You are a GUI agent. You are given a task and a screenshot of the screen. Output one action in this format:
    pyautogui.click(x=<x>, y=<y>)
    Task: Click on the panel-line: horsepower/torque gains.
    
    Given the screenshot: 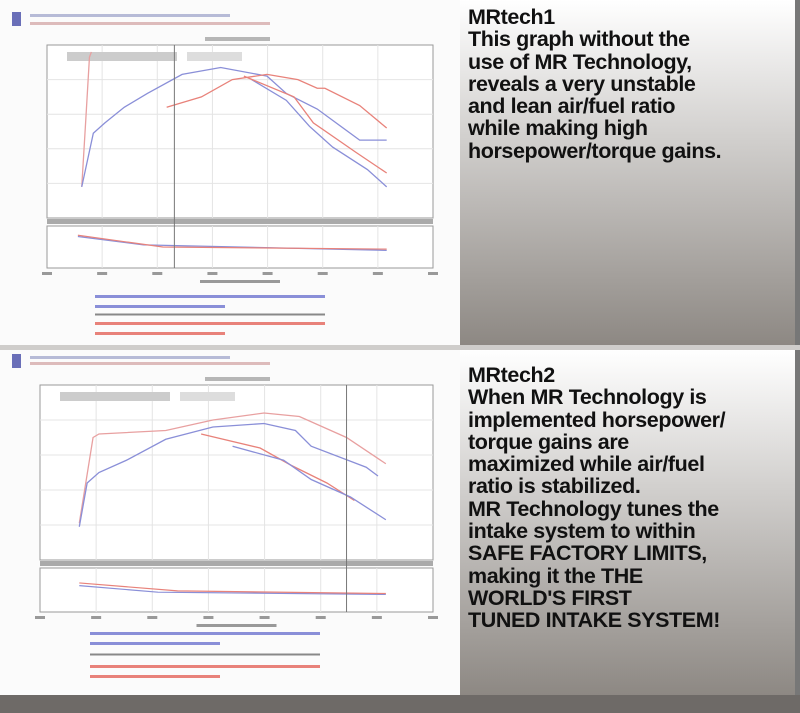 What is the action you would take?
    pyautogui.click(x=595, y=150)
    